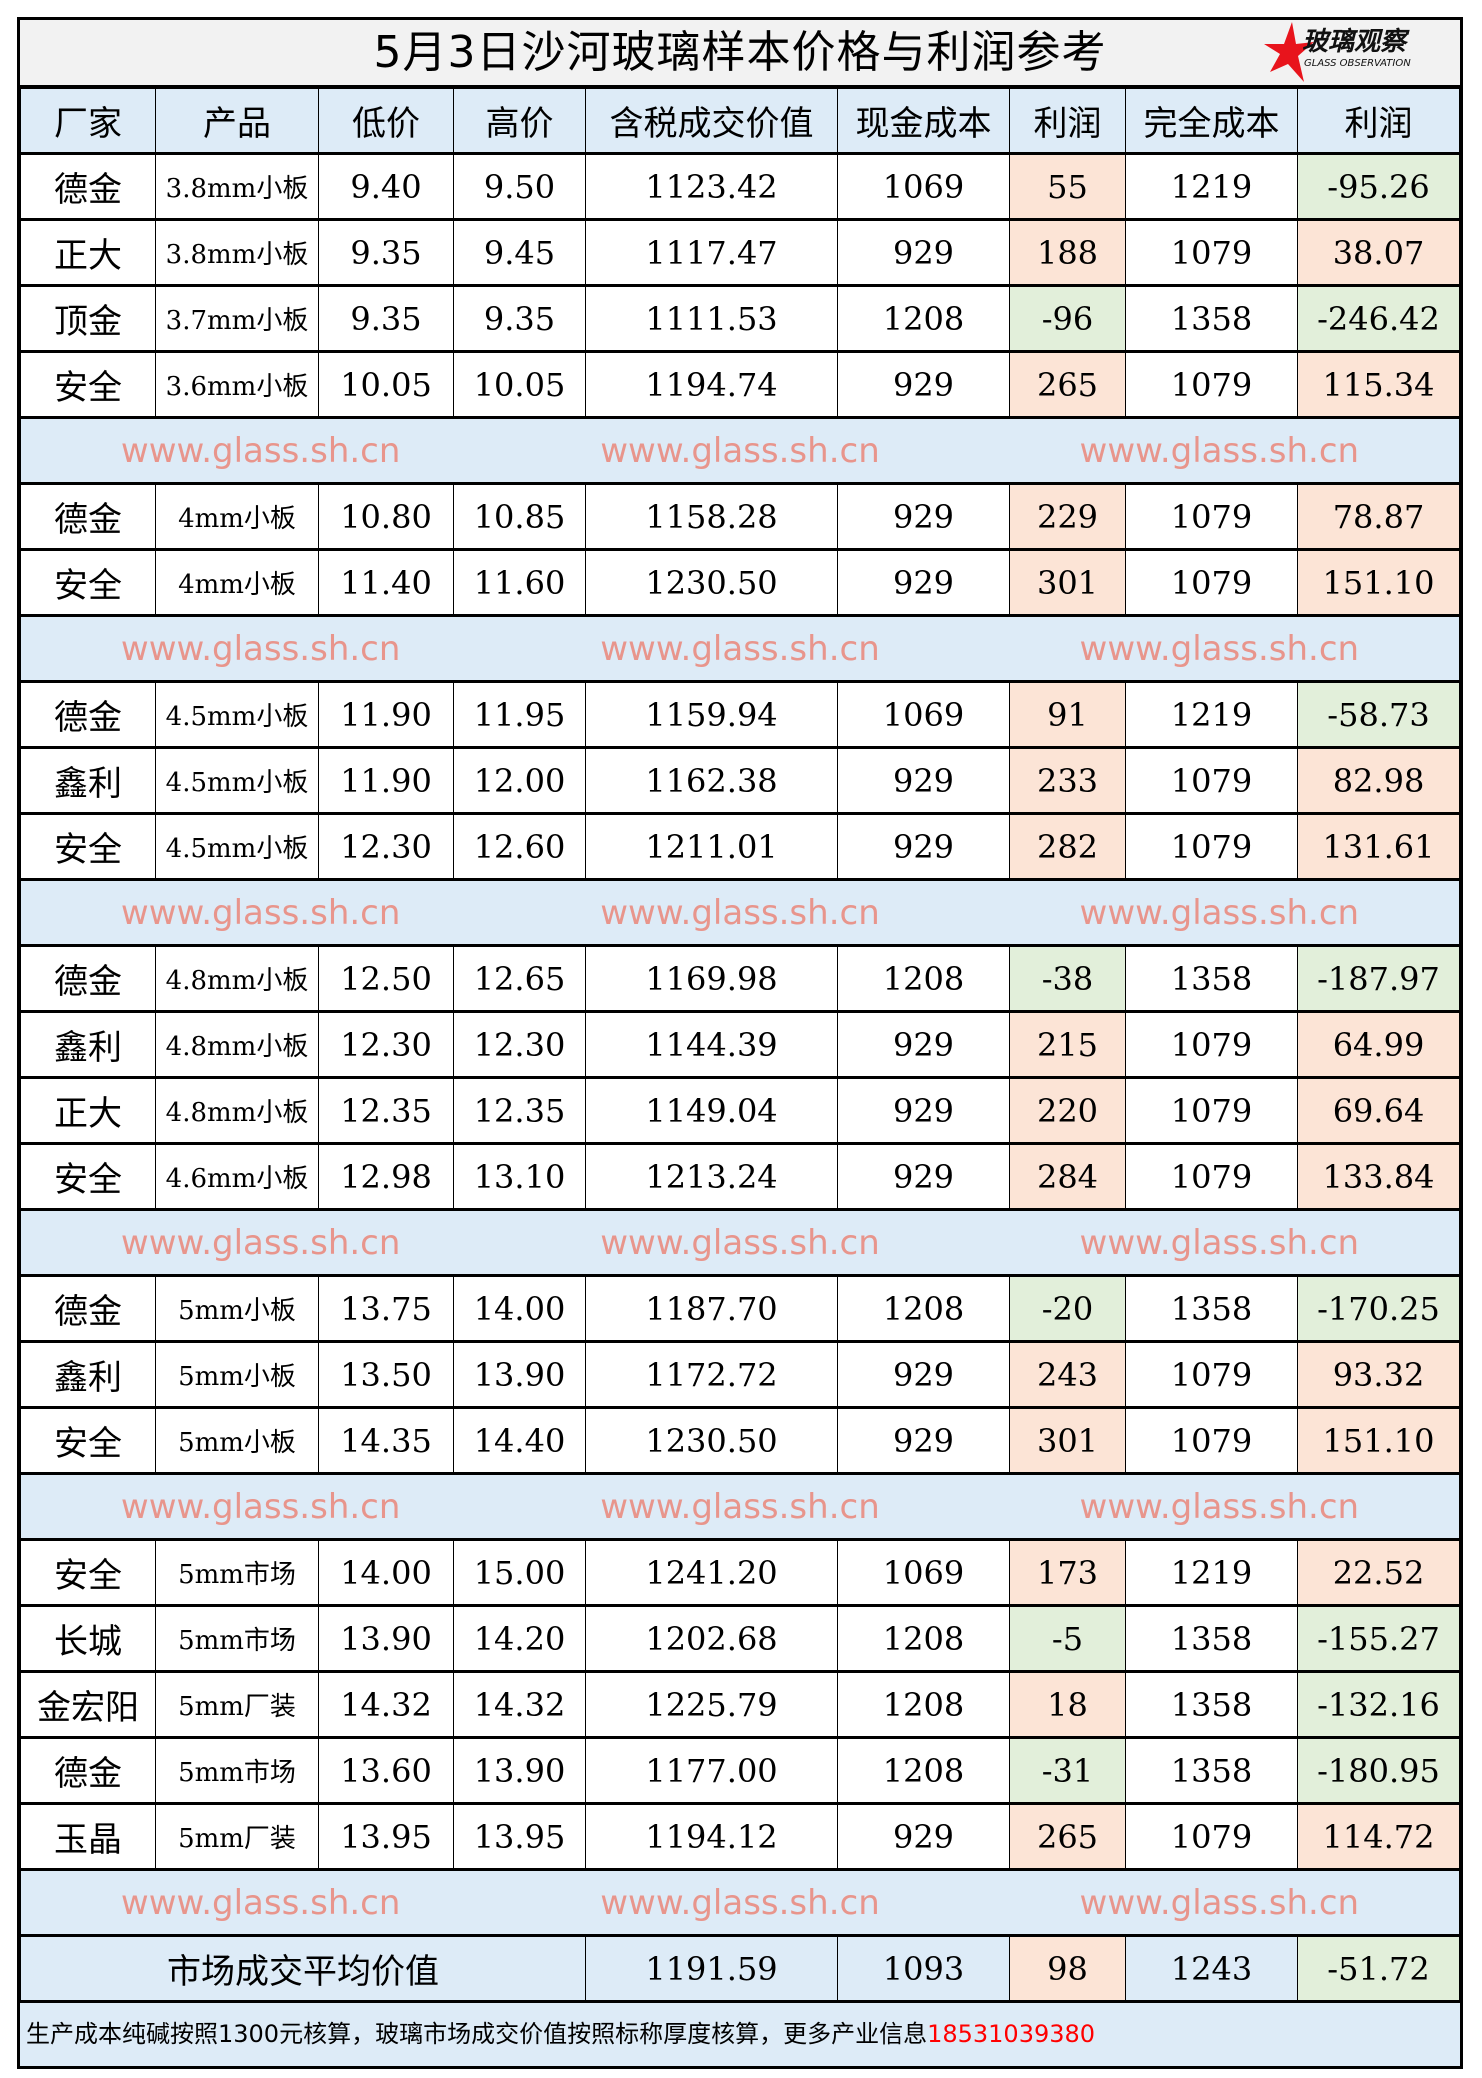 Image resolution: width=1482 pixels, height=2078 pixels. I want to click on cell-profit: -96, so click(1067, 318).